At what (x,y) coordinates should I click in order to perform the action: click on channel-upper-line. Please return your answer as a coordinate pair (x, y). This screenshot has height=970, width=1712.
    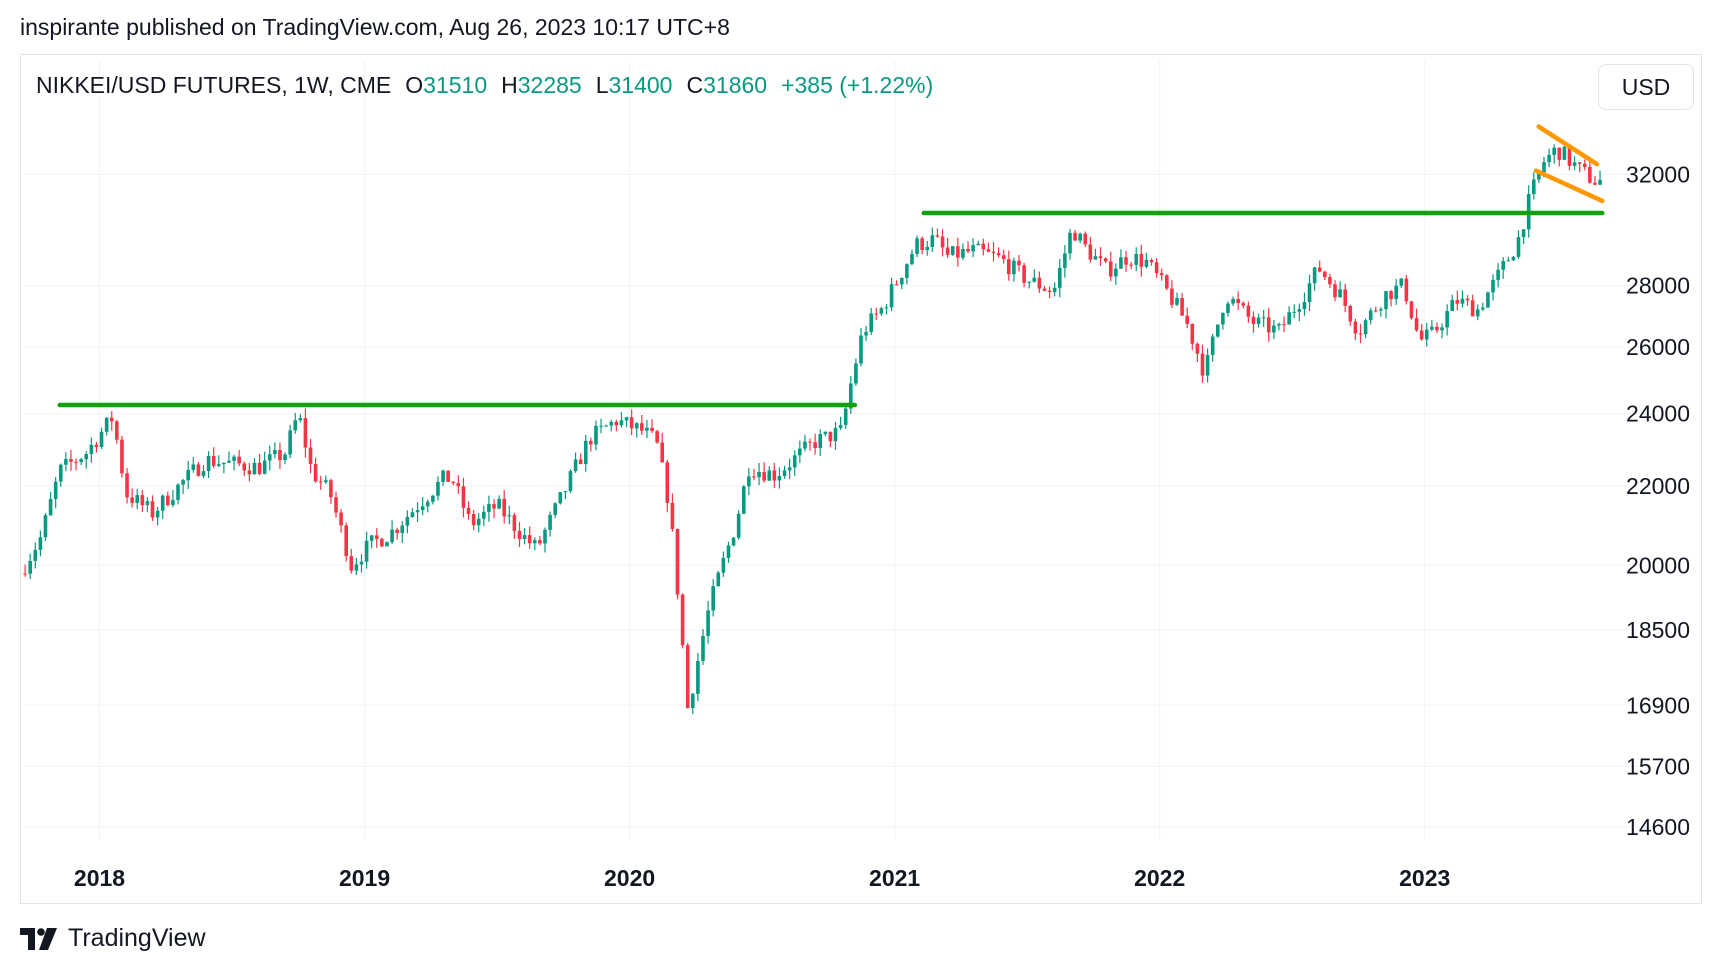
    Looking at the image, I should click on (1568, 145).